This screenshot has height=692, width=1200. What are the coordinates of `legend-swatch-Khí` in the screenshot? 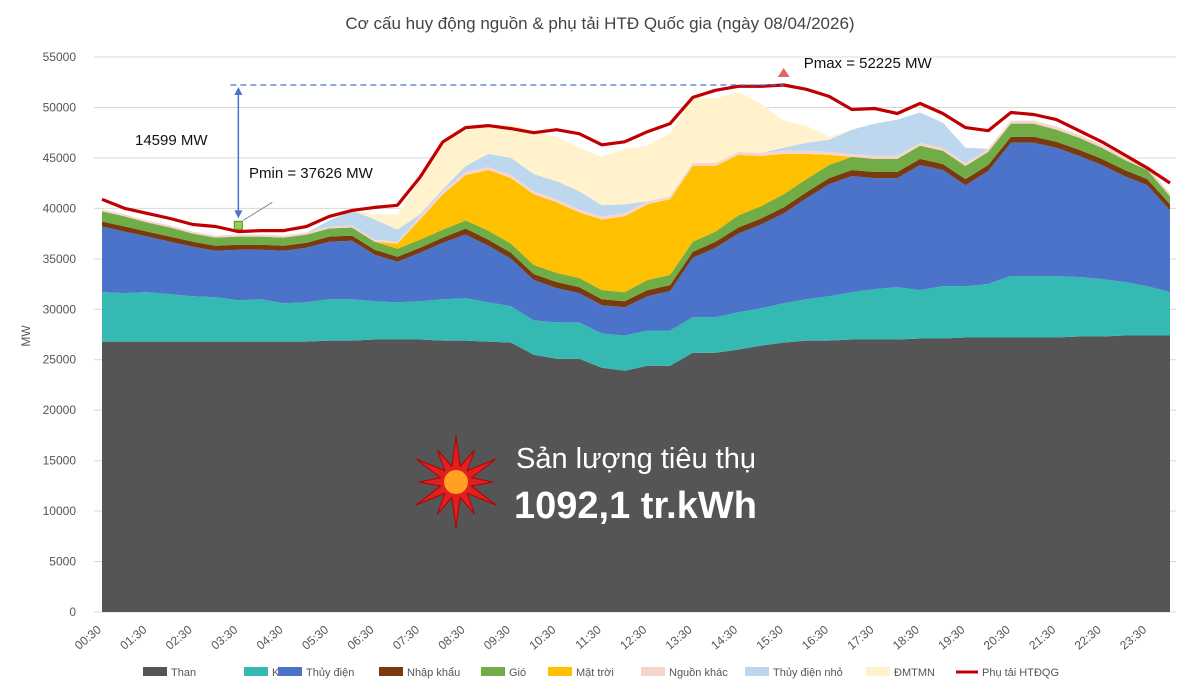 It's located at (256, 671).